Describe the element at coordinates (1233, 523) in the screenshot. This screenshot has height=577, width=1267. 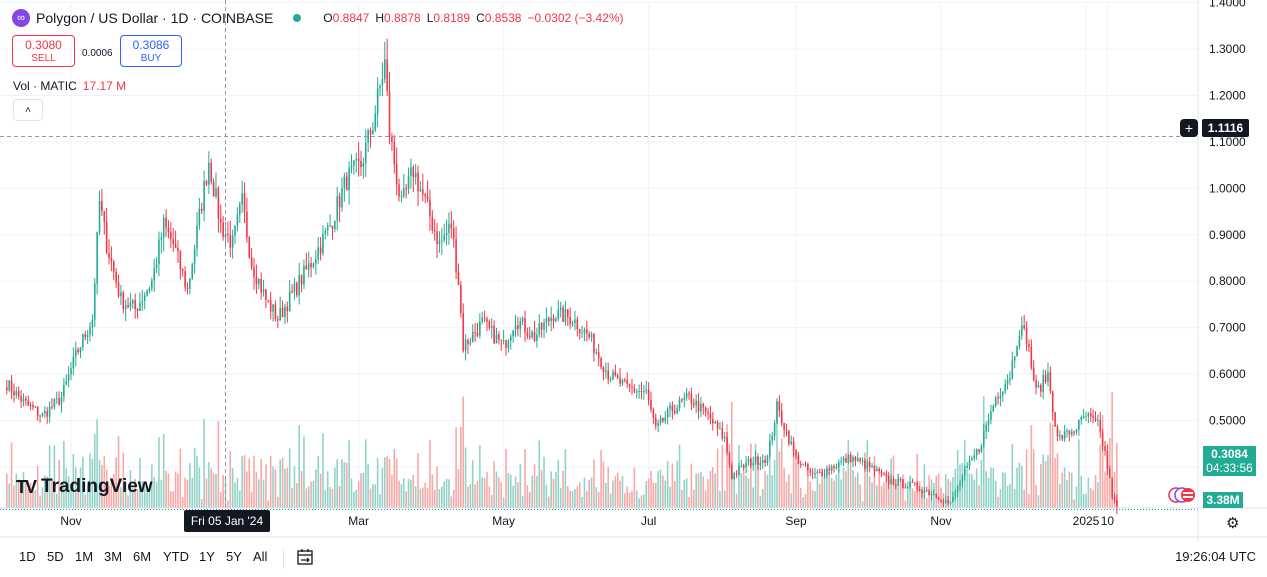
I see `gear-icon: ⚙` at that location.